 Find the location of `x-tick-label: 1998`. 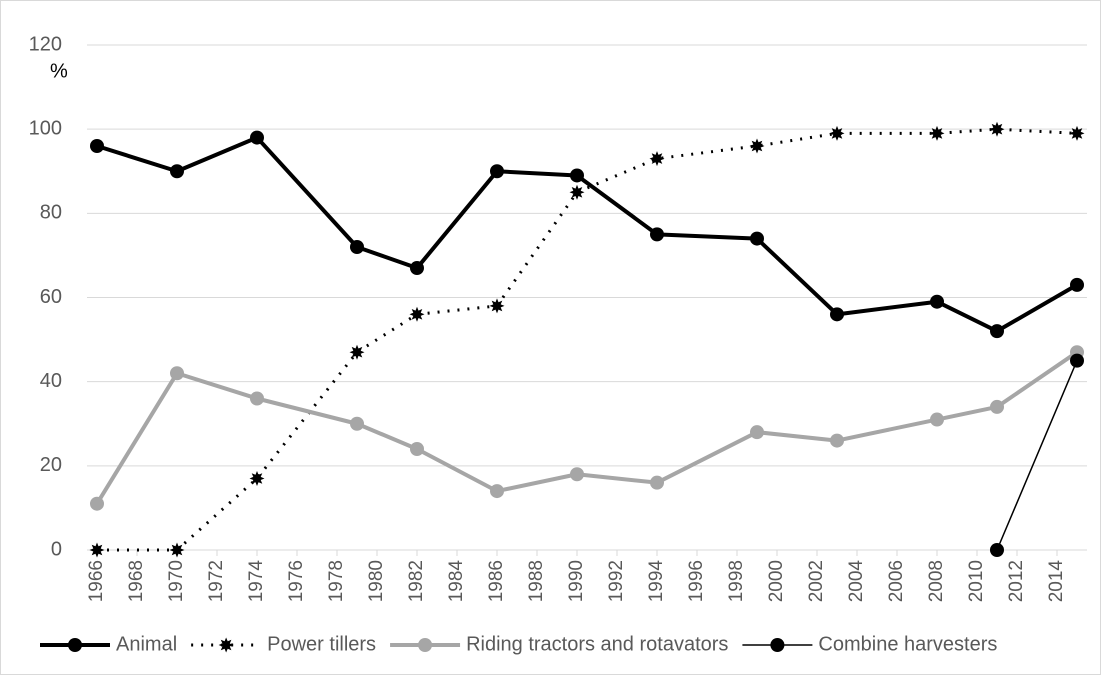

x-tick-label: 1998 is located at coordinates (736, 581).